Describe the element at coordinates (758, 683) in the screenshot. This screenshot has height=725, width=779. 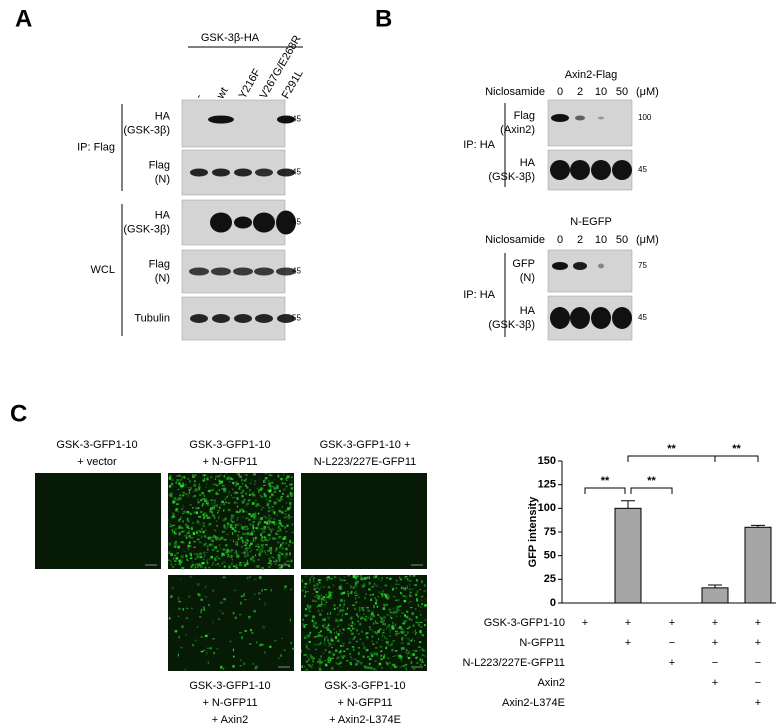
I see `condition-mark: −` at that location.